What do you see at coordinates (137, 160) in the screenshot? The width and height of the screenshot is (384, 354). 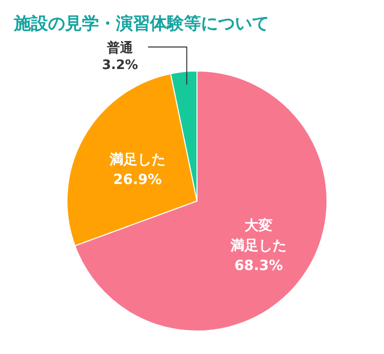 I see `slice-label: 満足した` at bounding box center [137, 160].